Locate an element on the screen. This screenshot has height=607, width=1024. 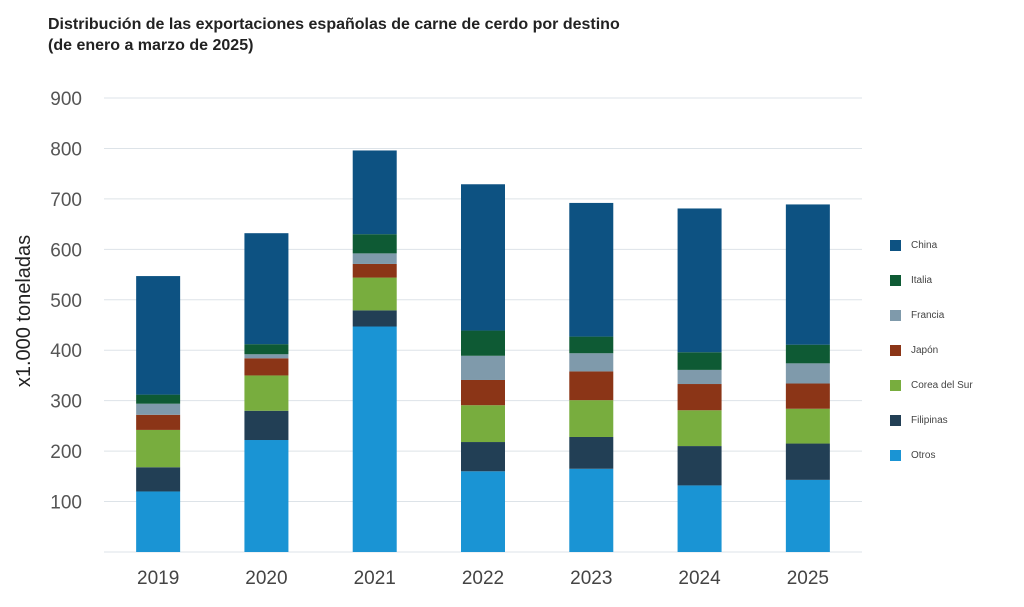
legend-label: Japón is located at coordinates (925, 350).